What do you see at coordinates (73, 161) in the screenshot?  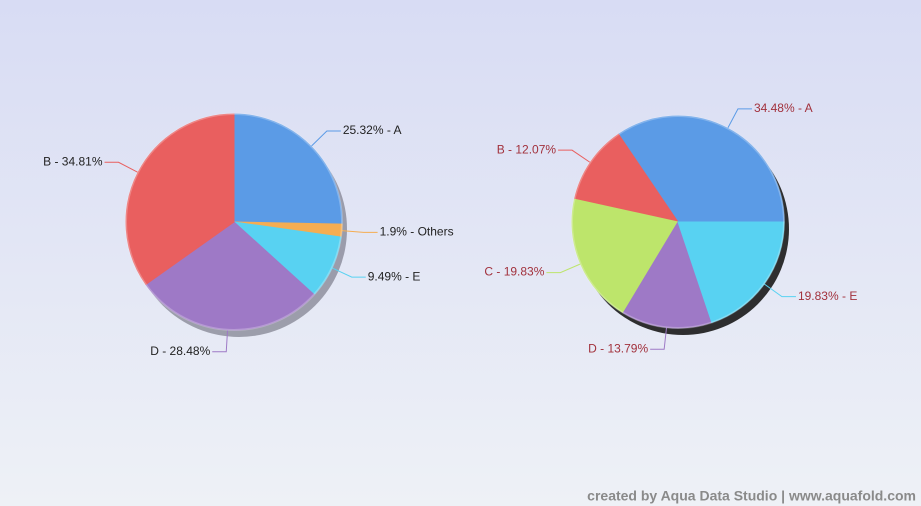 I see `data-label: B - 34.81%` at bounding box center [73, 161].